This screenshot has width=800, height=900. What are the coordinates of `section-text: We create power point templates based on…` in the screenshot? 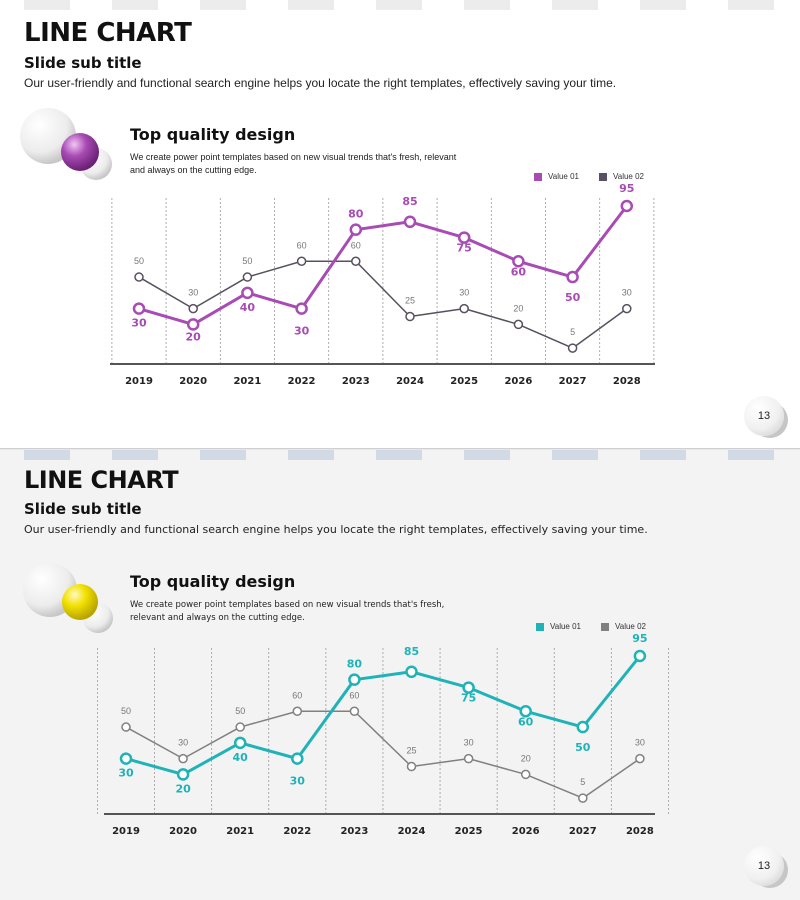 It's located at (293, 163).